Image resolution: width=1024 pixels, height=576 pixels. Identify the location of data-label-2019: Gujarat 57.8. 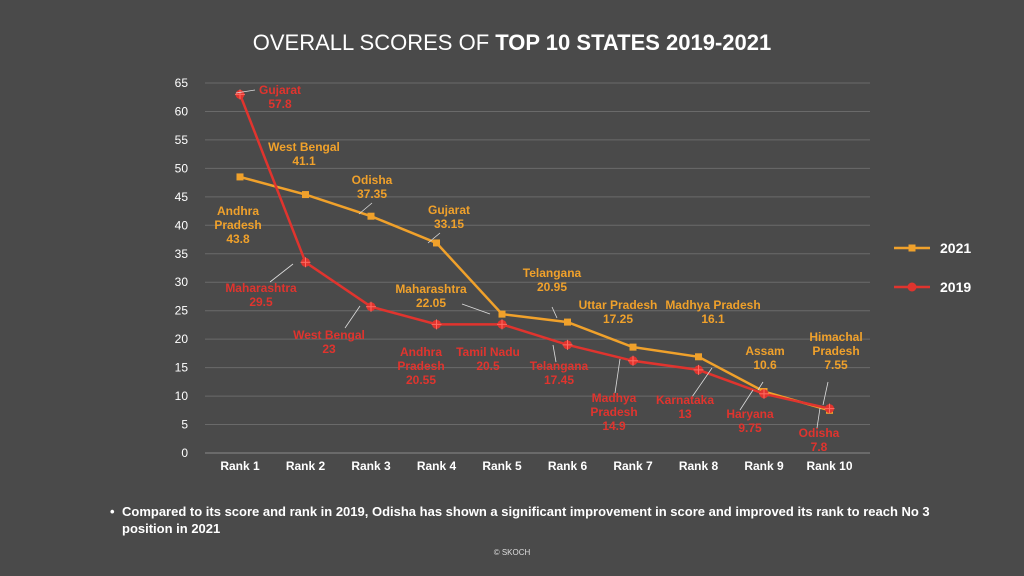
(280, 97).